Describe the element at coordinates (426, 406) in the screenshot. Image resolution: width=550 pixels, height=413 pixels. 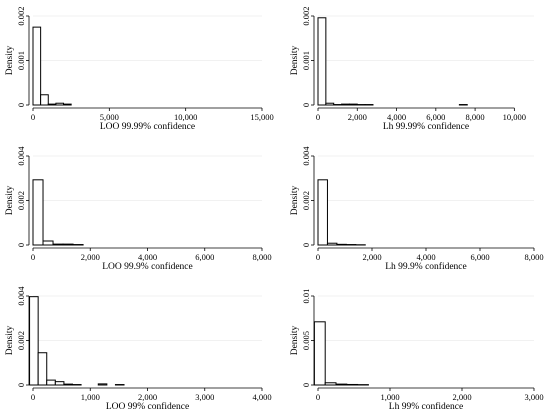
I see `x-axis-title: Lh 99% confidence` at that location.